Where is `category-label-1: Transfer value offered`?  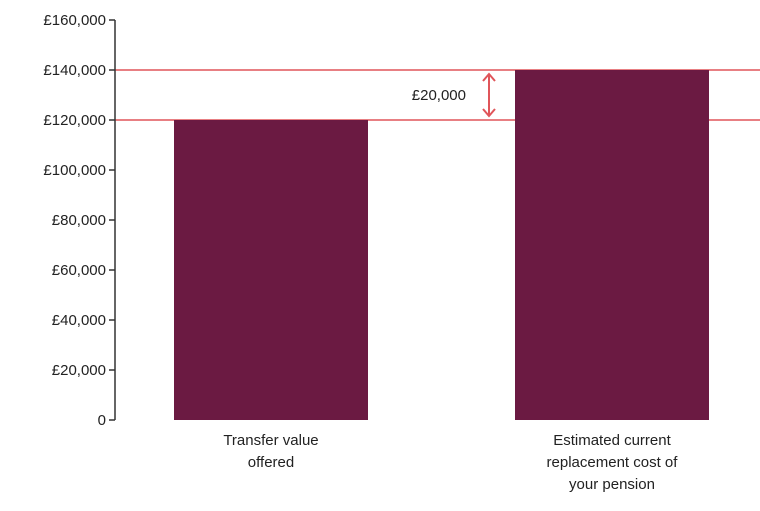
category-label-1: Transfer value offered is located at coordinates (270, 451).